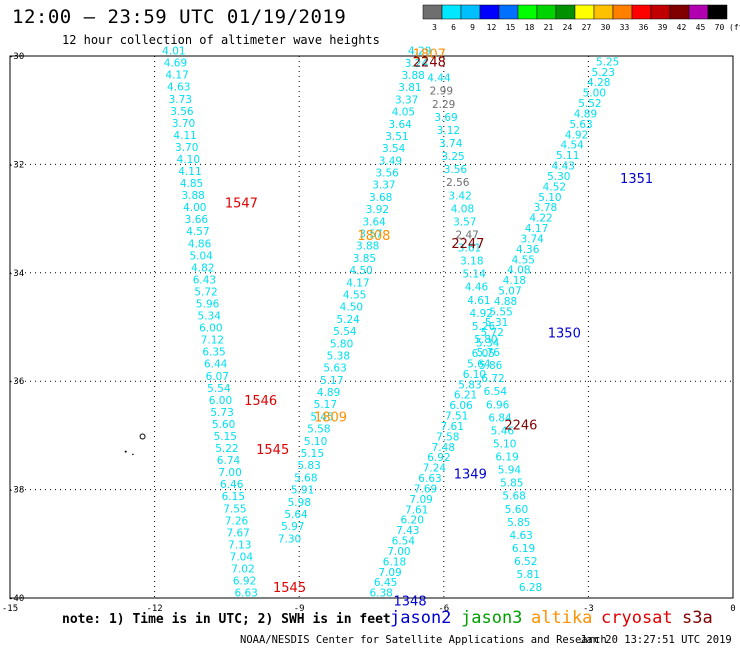 This screenshot has width=740, height=650. What do you see at coordinates (472, 27) in the screenshot?
I see `colorbar-label: 9` at bounding box center [472, 27].